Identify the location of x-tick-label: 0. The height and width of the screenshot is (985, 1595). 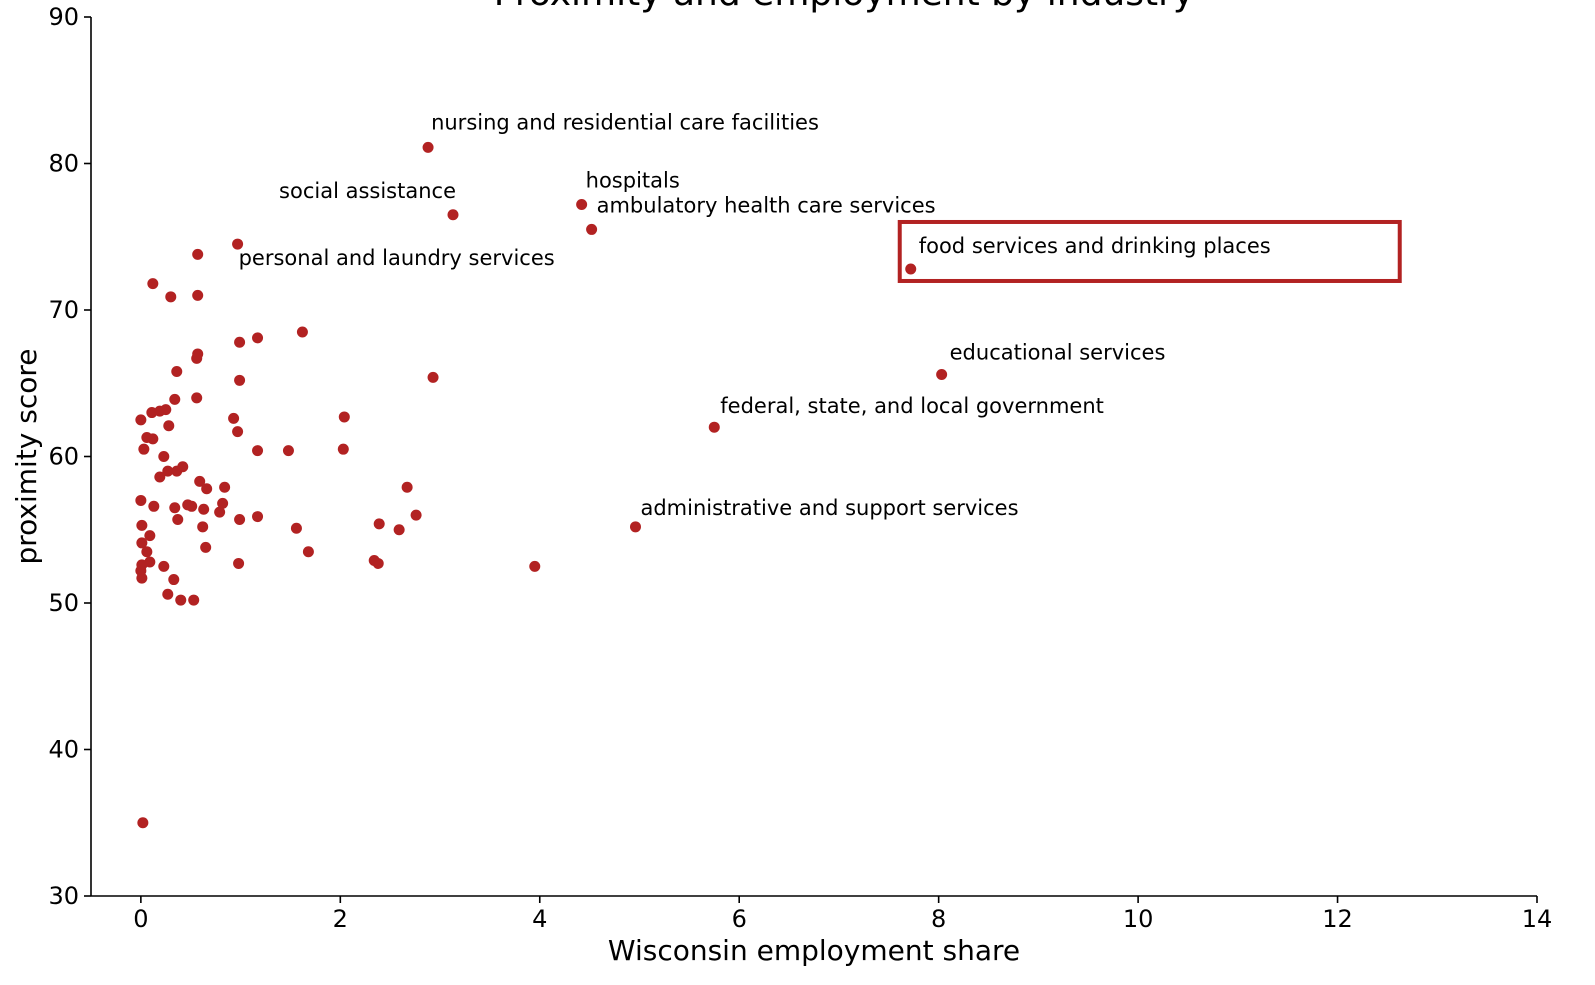
(140, 919).